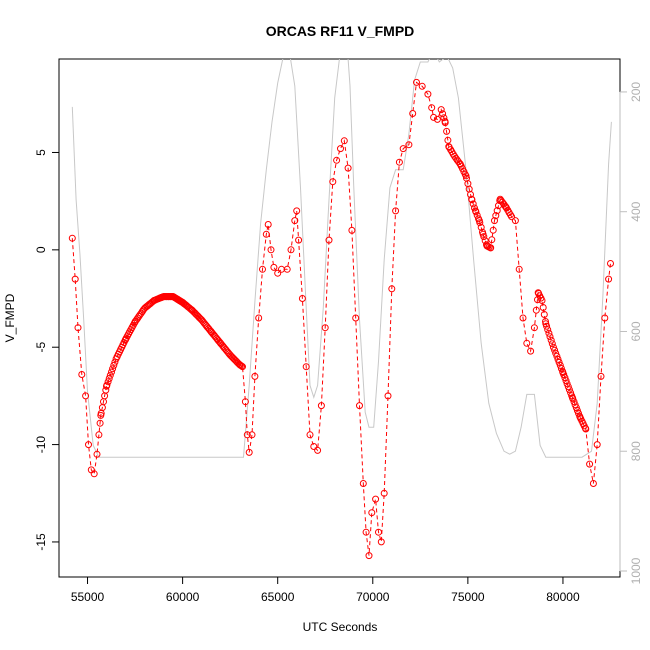 This screenshot has width=650, height=650. What do you see at coordinates (631, 333) in the screenshot?
I see `right-axis: 200 400 600 800 1000` at bounding box center [631, 333].